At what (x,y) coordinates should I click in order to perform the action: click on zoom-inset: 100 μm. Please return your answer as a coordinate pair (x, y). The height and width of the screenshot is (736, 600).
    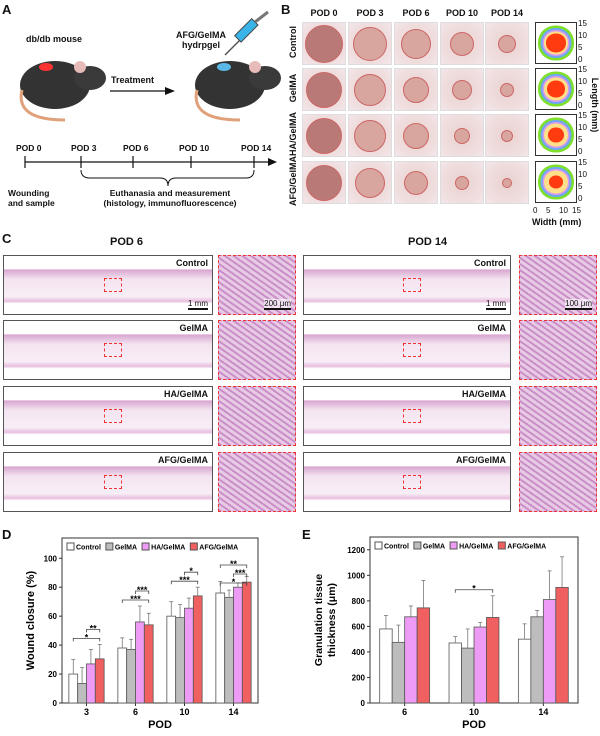
    Looking at the image, I should click on (558, 285).